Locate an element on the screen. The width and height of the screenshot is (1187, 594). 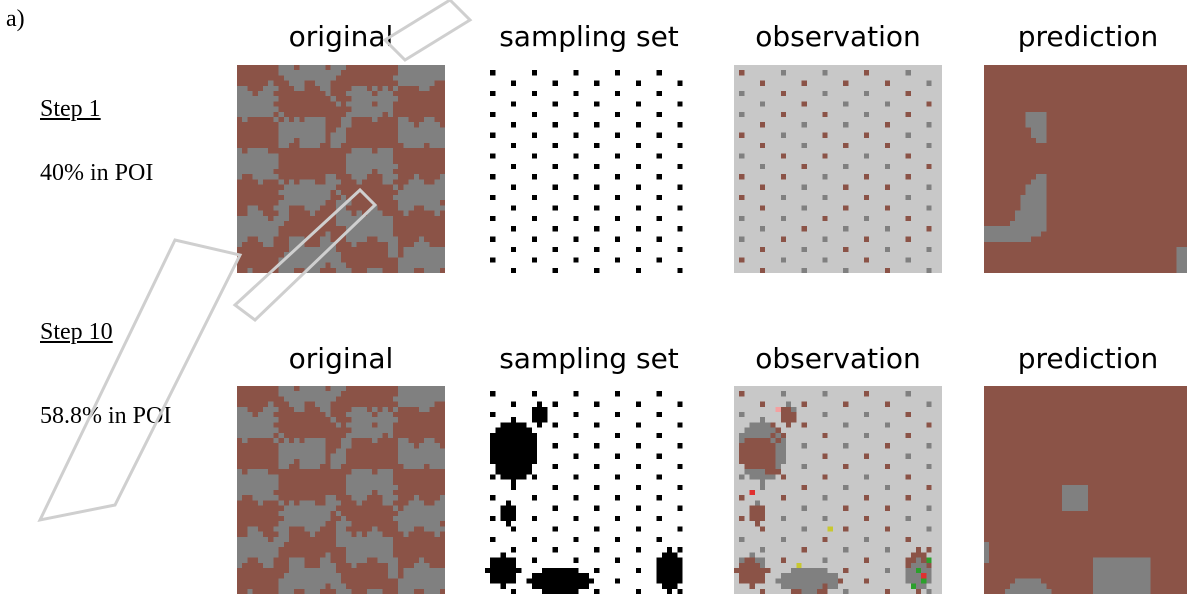
panel-label: a) is located at coordinates (15, 19).